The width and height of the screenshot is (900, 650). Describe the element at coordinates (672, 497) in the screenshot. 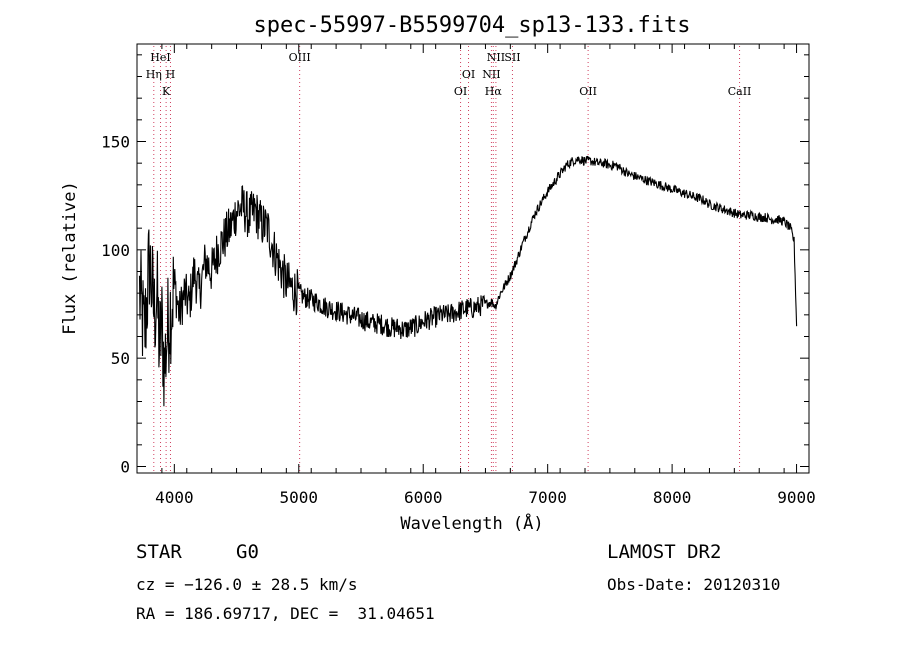

I see `x-tick-label: 8000` at that location.